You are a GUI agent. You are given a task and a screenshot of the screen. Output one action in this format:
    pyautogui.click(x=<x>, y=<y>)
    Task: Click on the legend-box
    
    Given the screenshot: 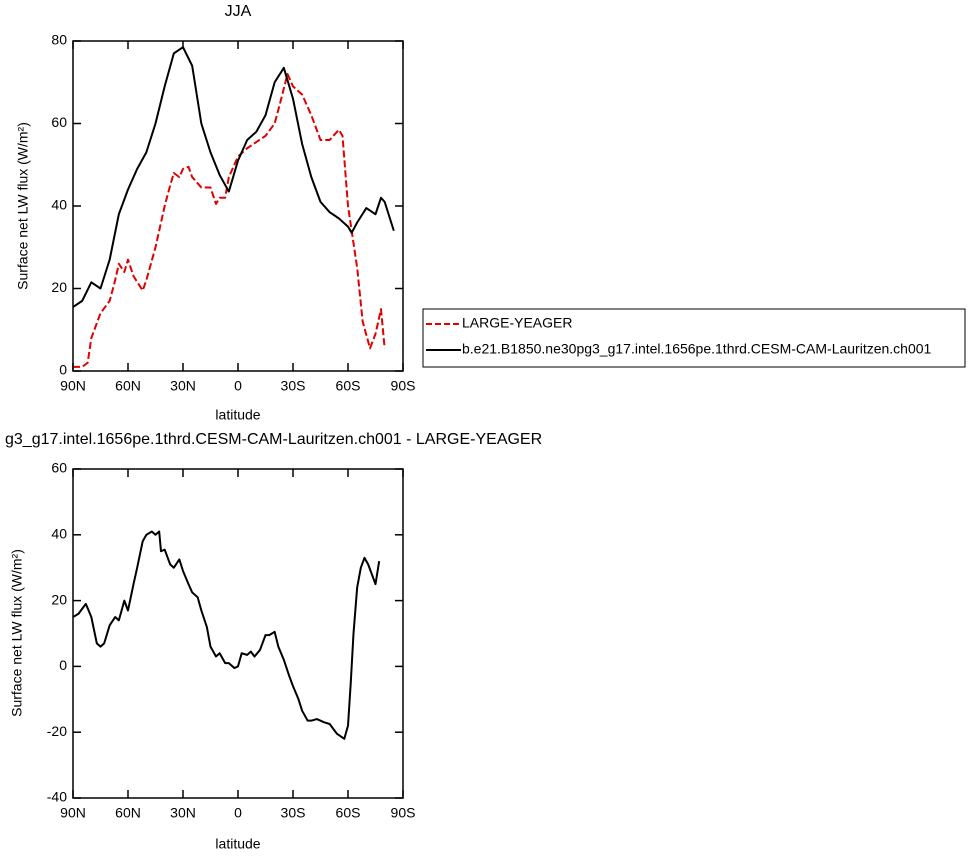 What is the action you would take?
    pyautogui.click(x=694, y=338)
    